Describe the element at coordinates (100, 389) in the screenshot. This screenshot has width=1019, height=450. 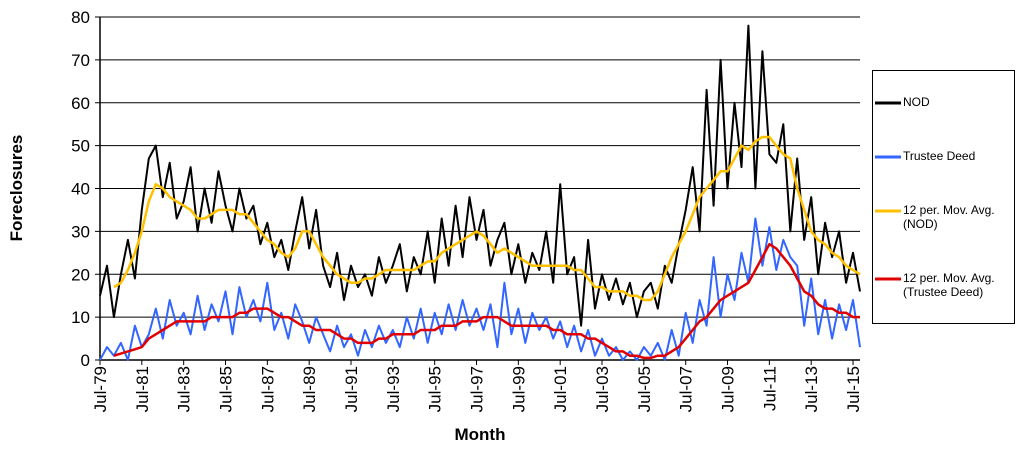
I see `x-tick-label: Jul-79` at that location.